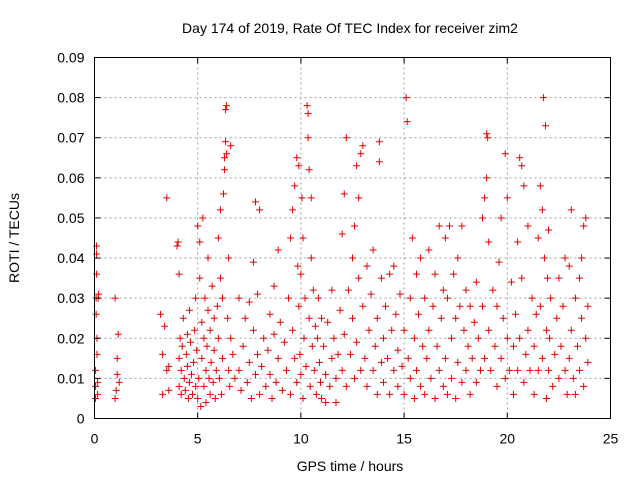  Describe the element at coordinates (70, 378) in the screenshot. I see `y-tick-label: 0.01` at that location.